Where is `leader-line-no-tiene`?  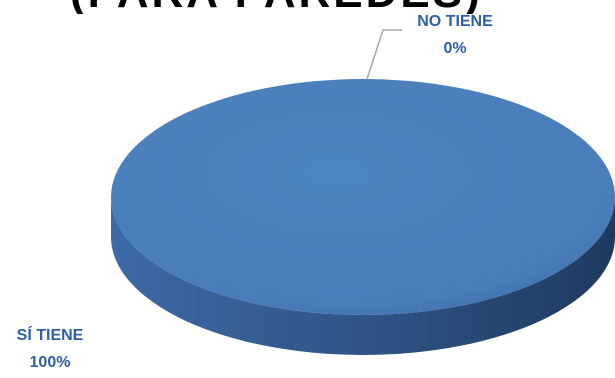 leader-line-no-tiene is located at coordinates (384, 54).